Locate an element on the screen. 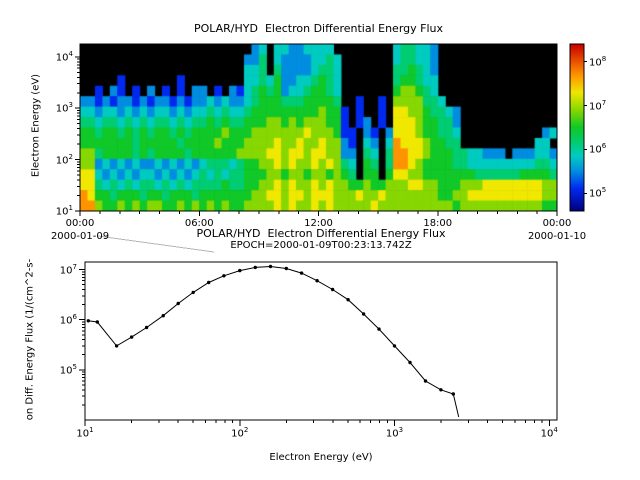 This screenshot has width=640, height=480. x-tick-time-label: 18:00 is located at coordinates (438, 223).